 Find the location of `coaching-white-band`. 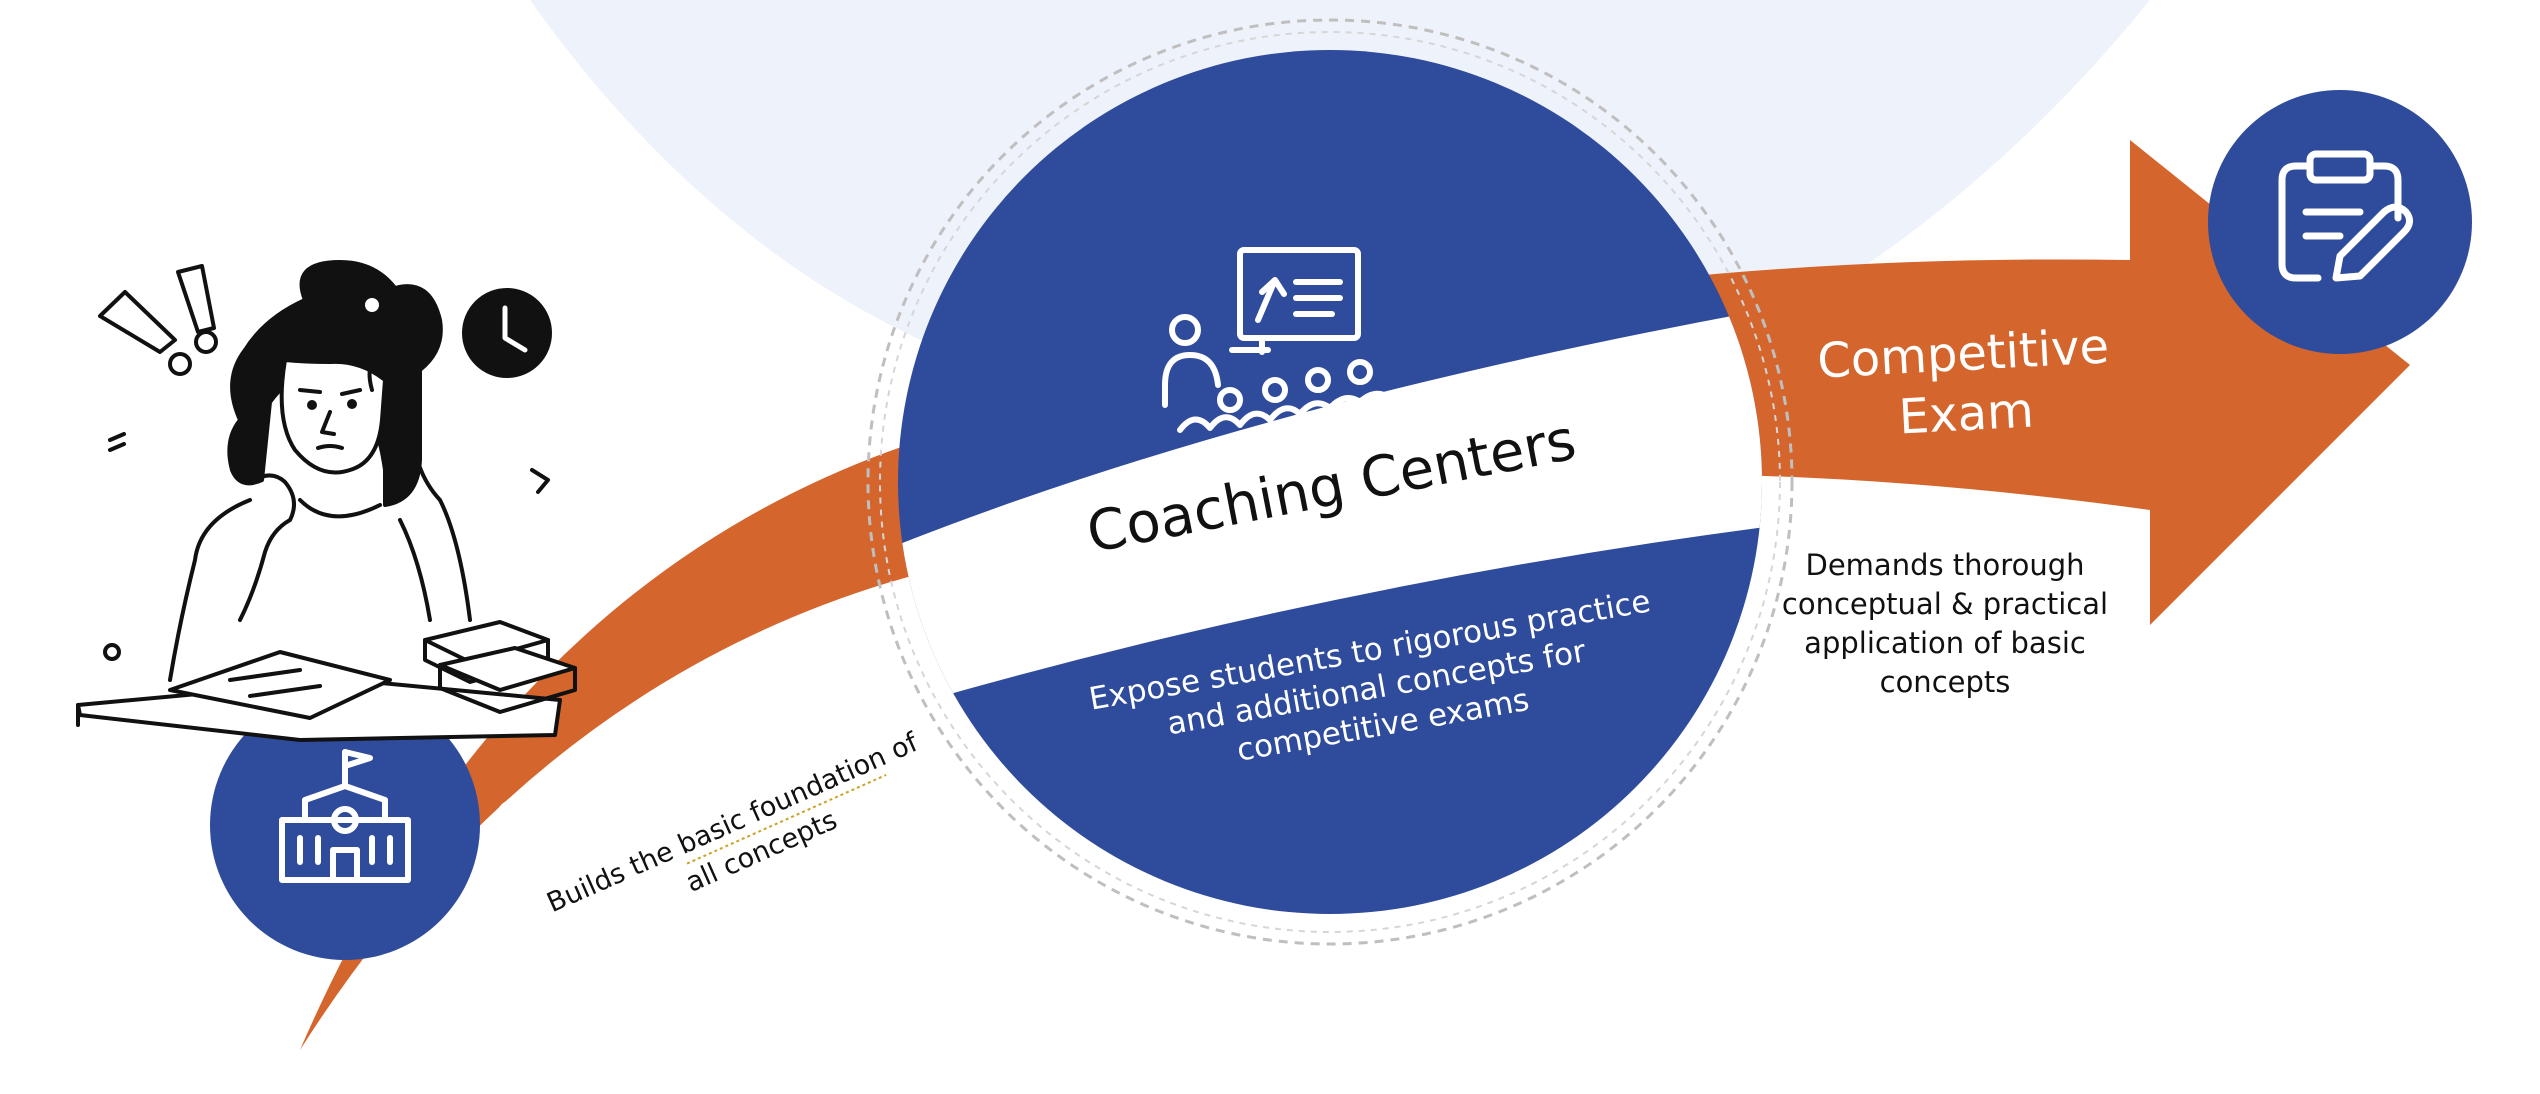

coaching-white-band is located at coordinates (1330, 510).